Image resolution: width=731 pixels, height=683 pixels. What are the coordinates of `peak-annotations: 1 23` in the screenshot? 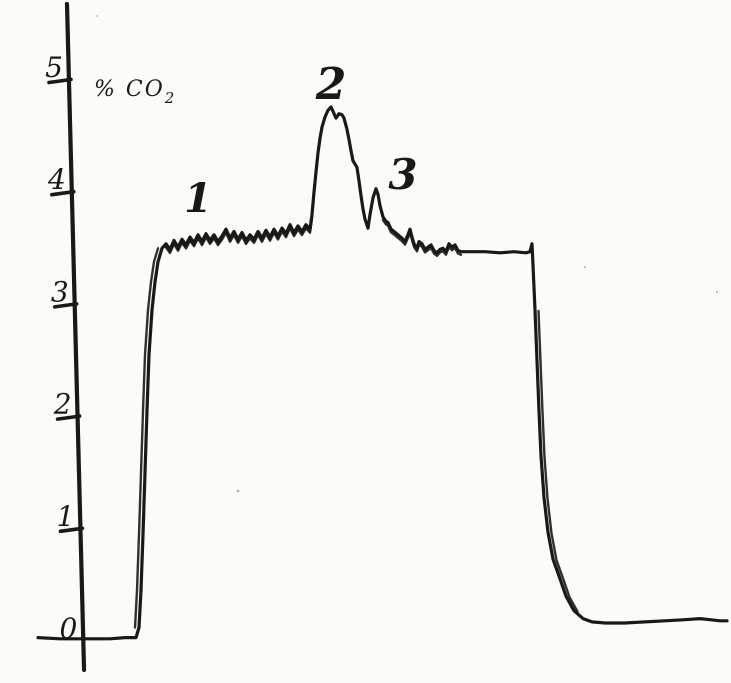 It's located at (301, 140).